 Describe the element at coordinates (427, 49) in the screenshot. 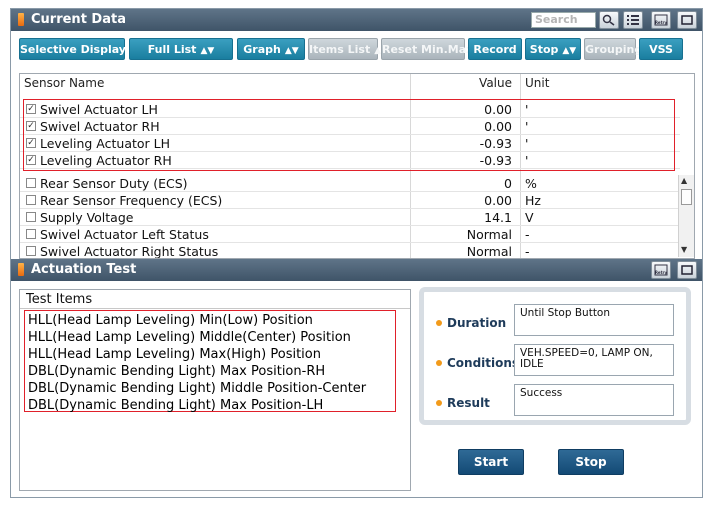

I see `reset-min-max-button: Reset Min.Max` at that location.